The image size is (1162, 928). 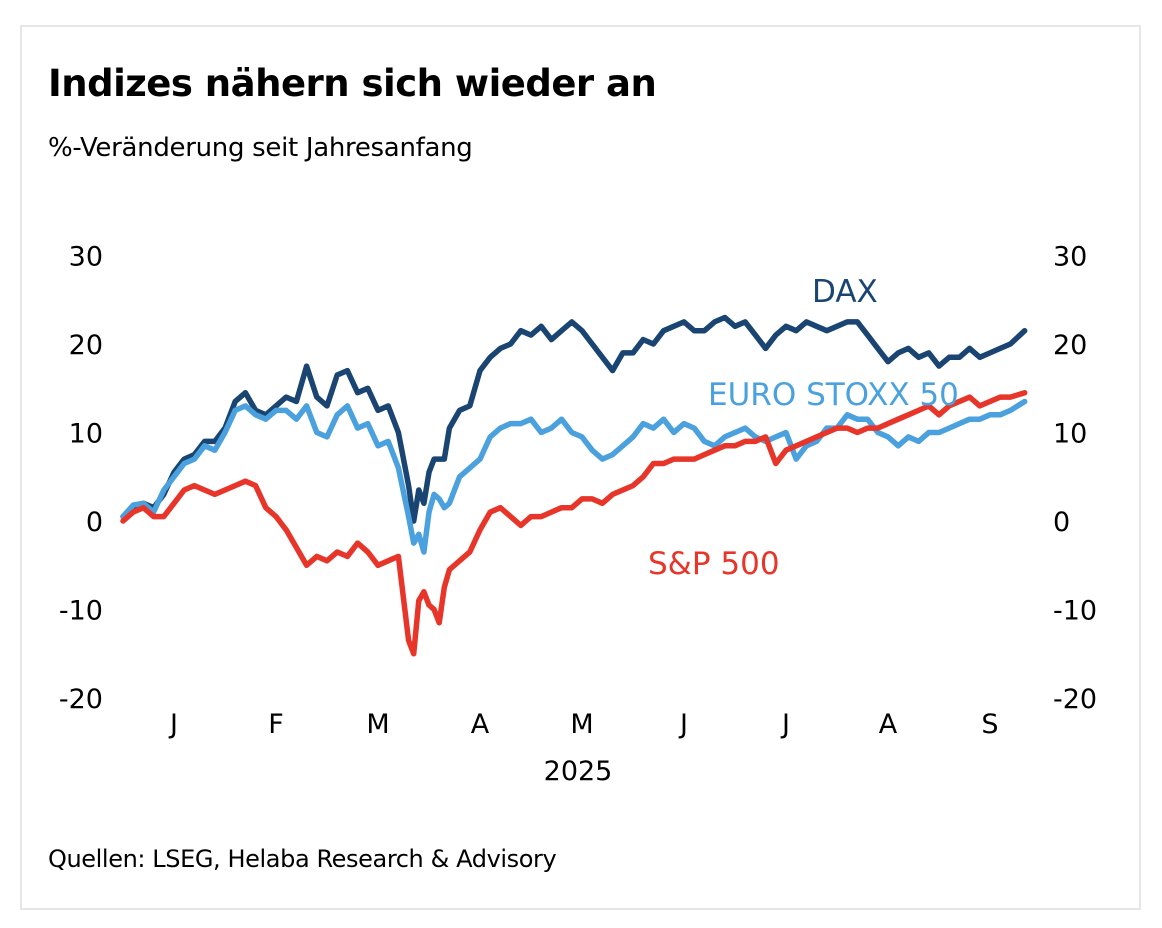 I want to click on chart-subtitle: %-Veränderung seit Jahresanfang, so click(x=260, y=148).